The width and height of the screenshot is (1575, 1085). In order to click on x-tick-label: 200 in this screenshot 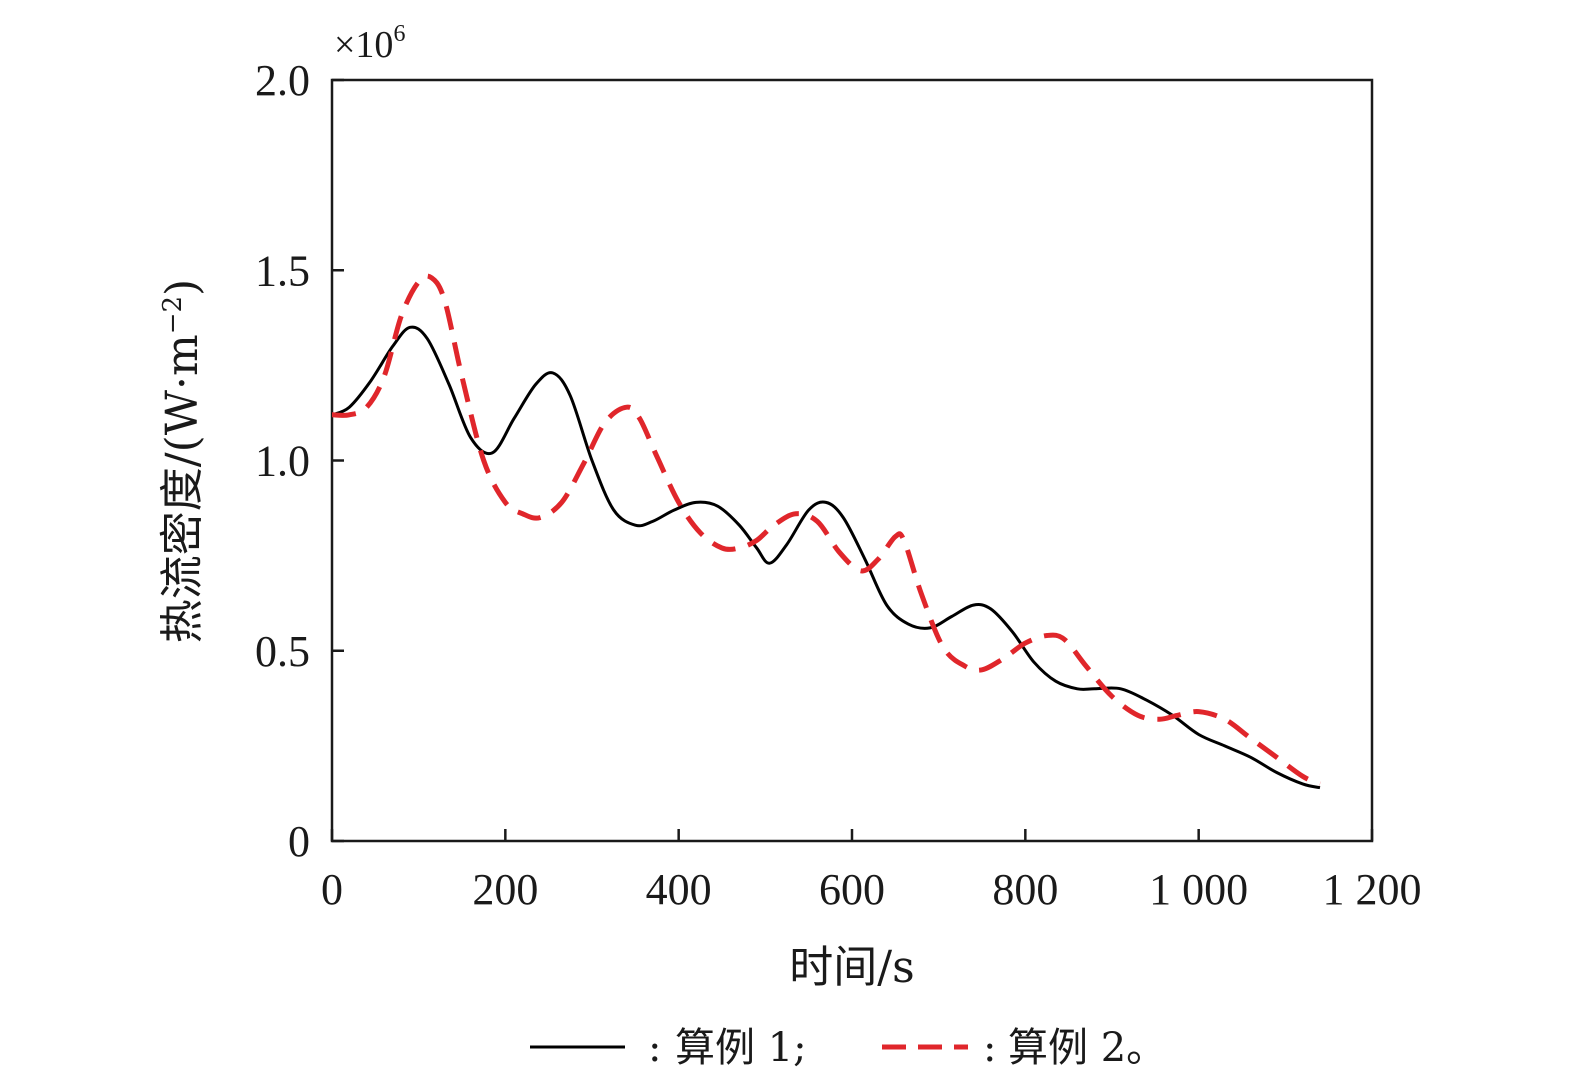, I will do `click(505, 889)`.